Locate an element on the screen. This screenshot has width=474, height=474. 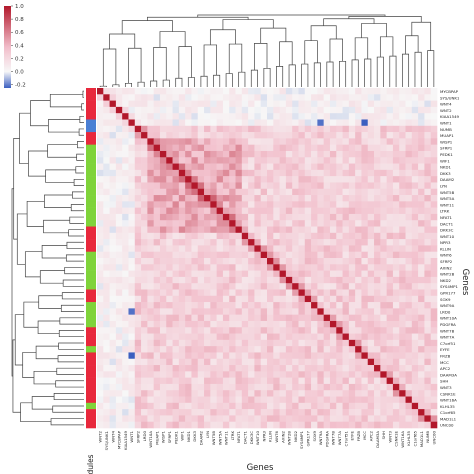
col-label: WNT5A is located at coordinates (219, 438).